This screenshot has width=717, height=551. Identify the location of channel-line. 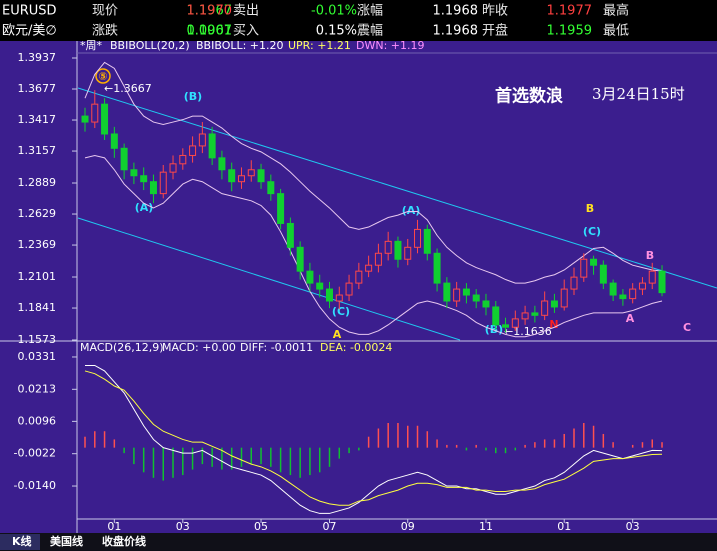
(269, 279).